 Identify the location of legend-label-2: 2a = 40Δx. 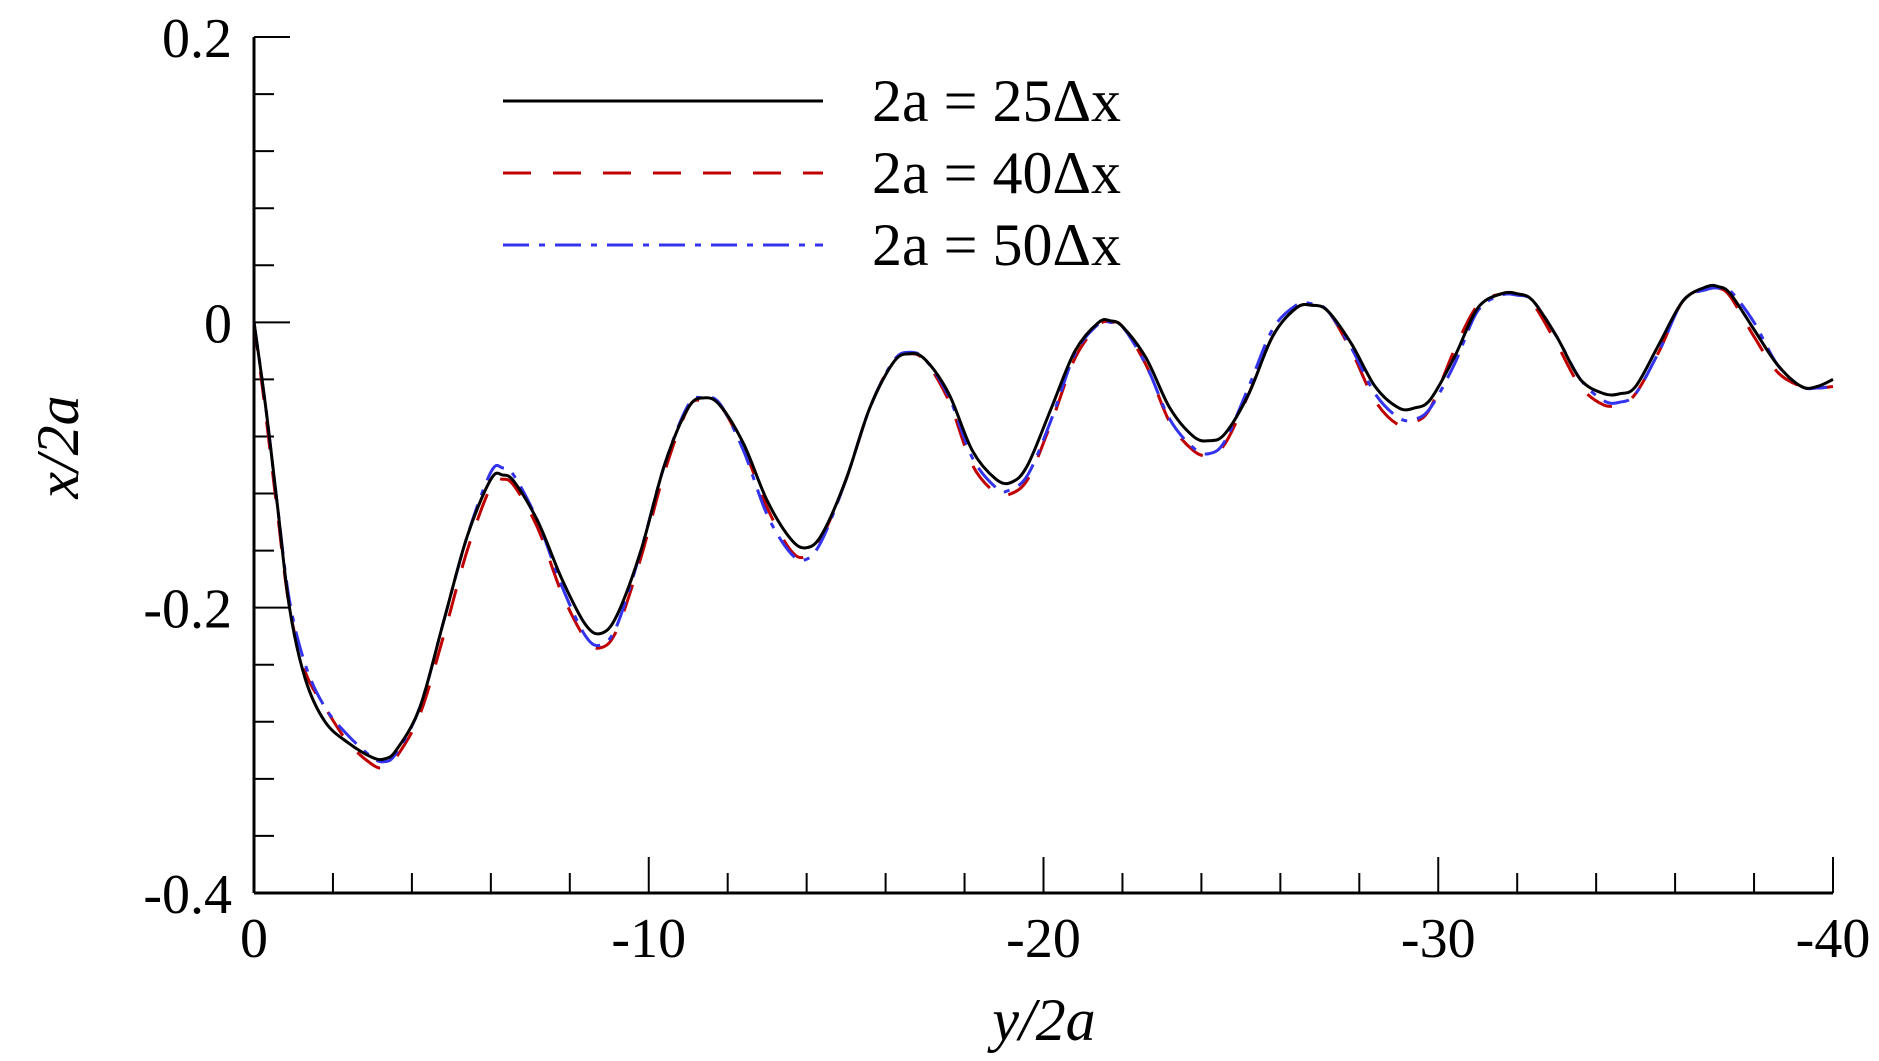
(996, 173).